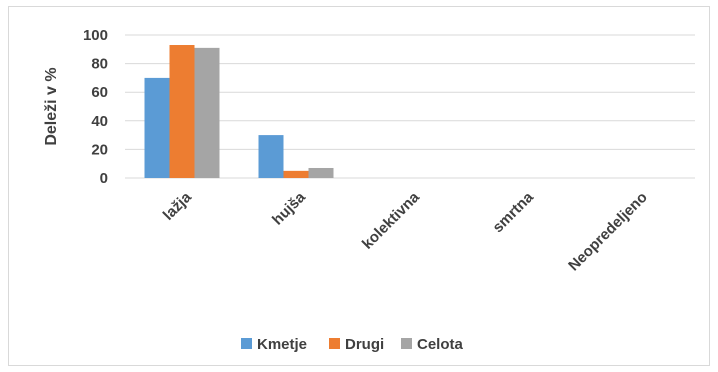 The image size is (718, 372). I want to click on legend-label: Kmetje, so click(282, 344).